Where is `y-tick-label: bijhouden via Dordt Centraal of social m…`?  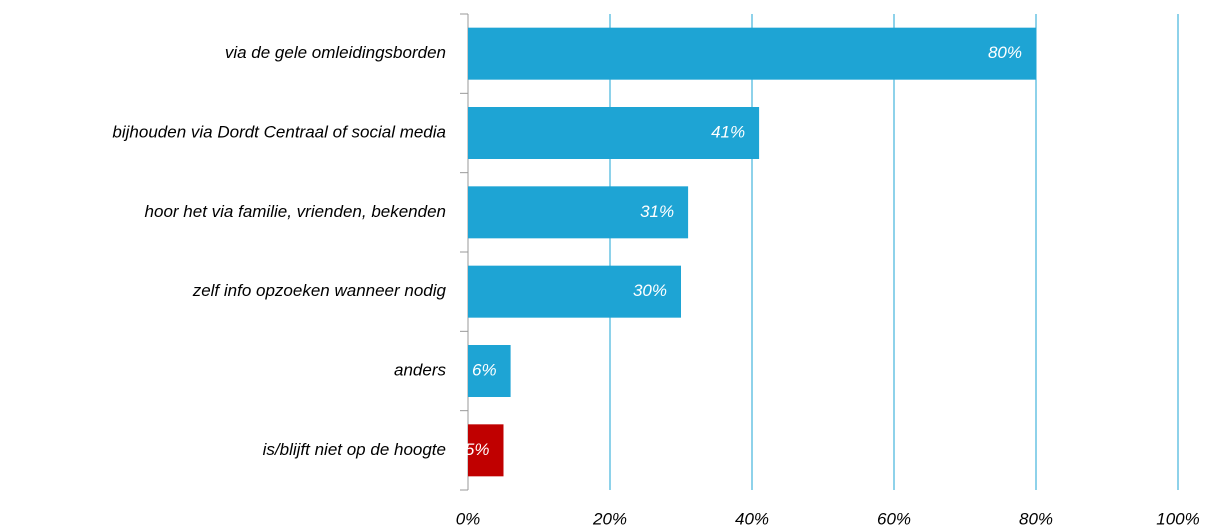
y-tick-label: bijhouden via Dordt Centraal of social m… is located at coordinates (279, 131).